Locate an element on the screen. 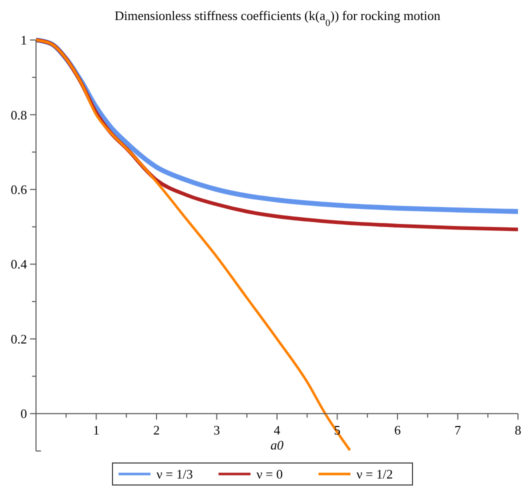  y-tick-label: 1 is located at coordinates (23, 40).